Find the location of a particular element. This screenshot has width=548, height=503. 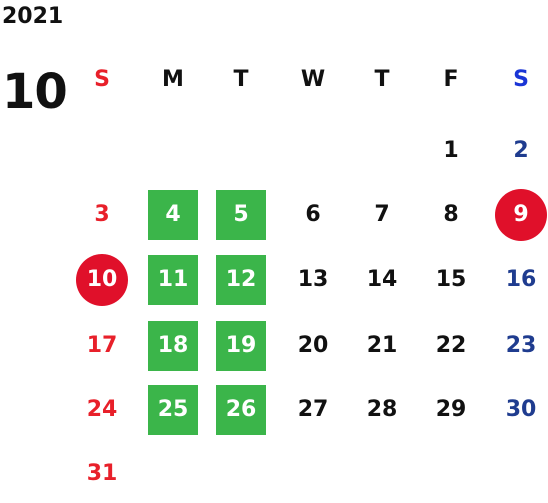

calendar-day: 21 is located at coordinates (382, 345).